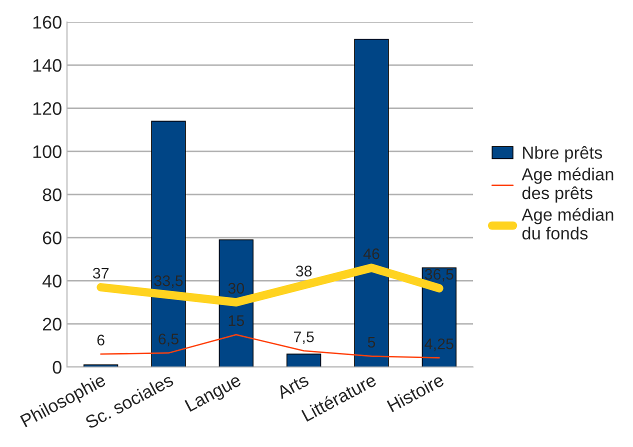  What do you see at coordinates (372, 342) in the screenshot?
I see `data-label: 5` at bounding box center [372, 342].